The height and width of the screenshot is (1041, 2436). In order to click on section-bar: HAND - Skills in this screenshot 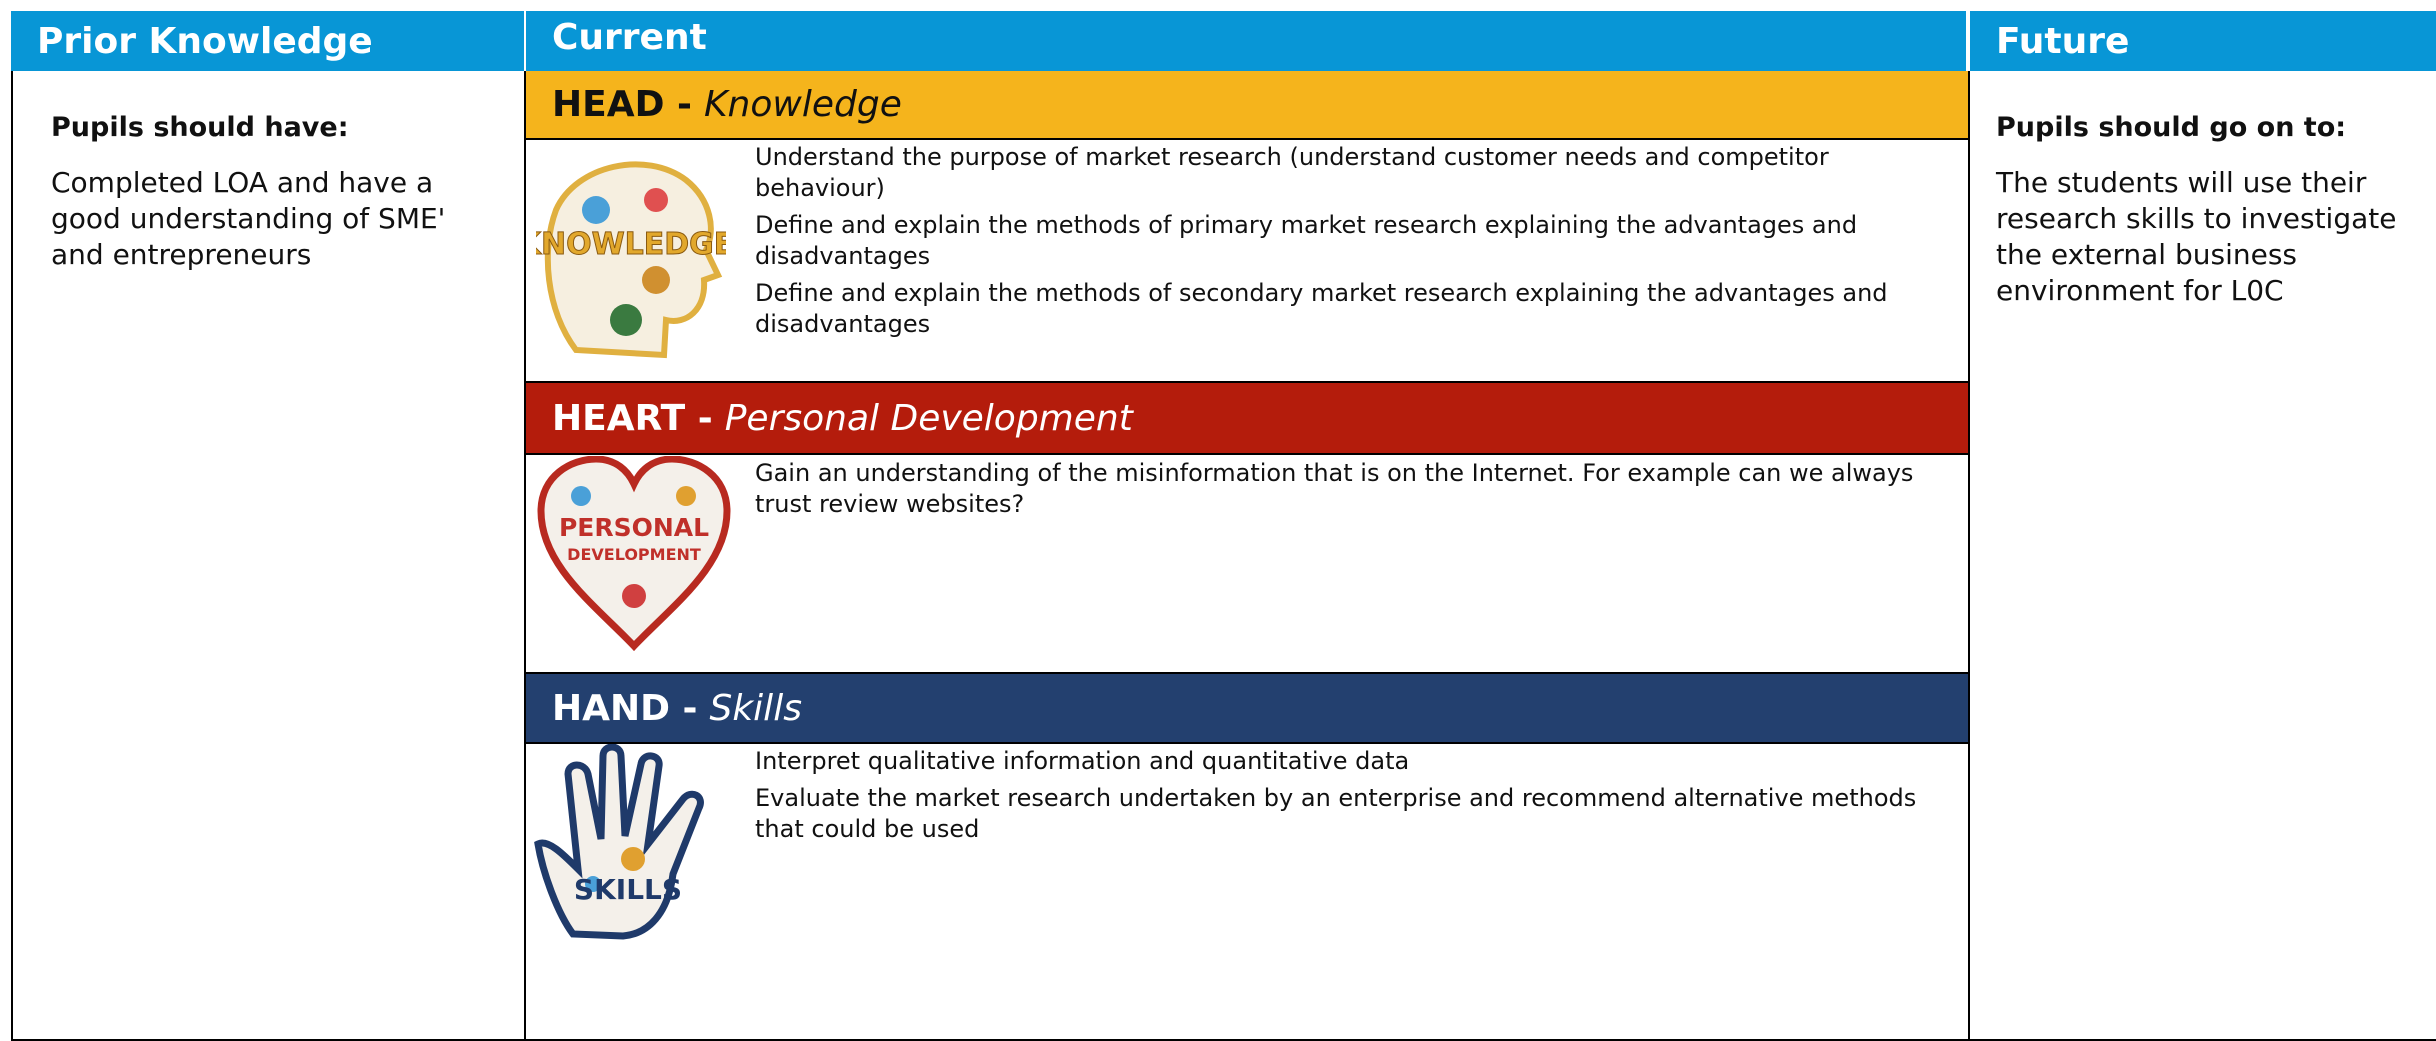, I will do `click(1247, 708)`.